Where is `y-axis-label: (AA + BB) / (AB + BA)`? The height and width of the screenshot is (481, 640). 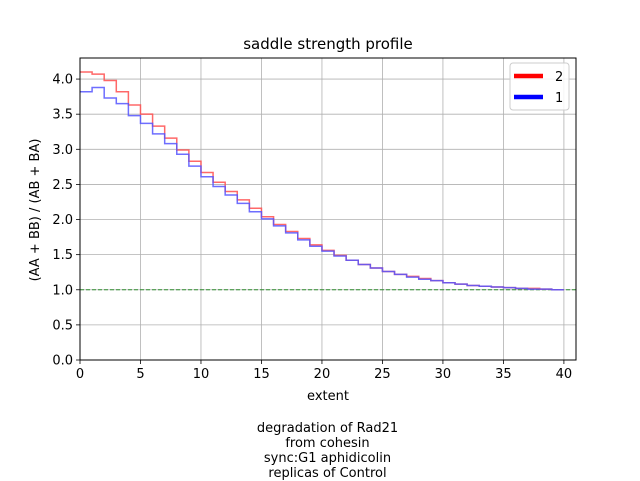 y-axis-label: (AA + BB) / (AB + BA) is located at coordinates (35, 210).